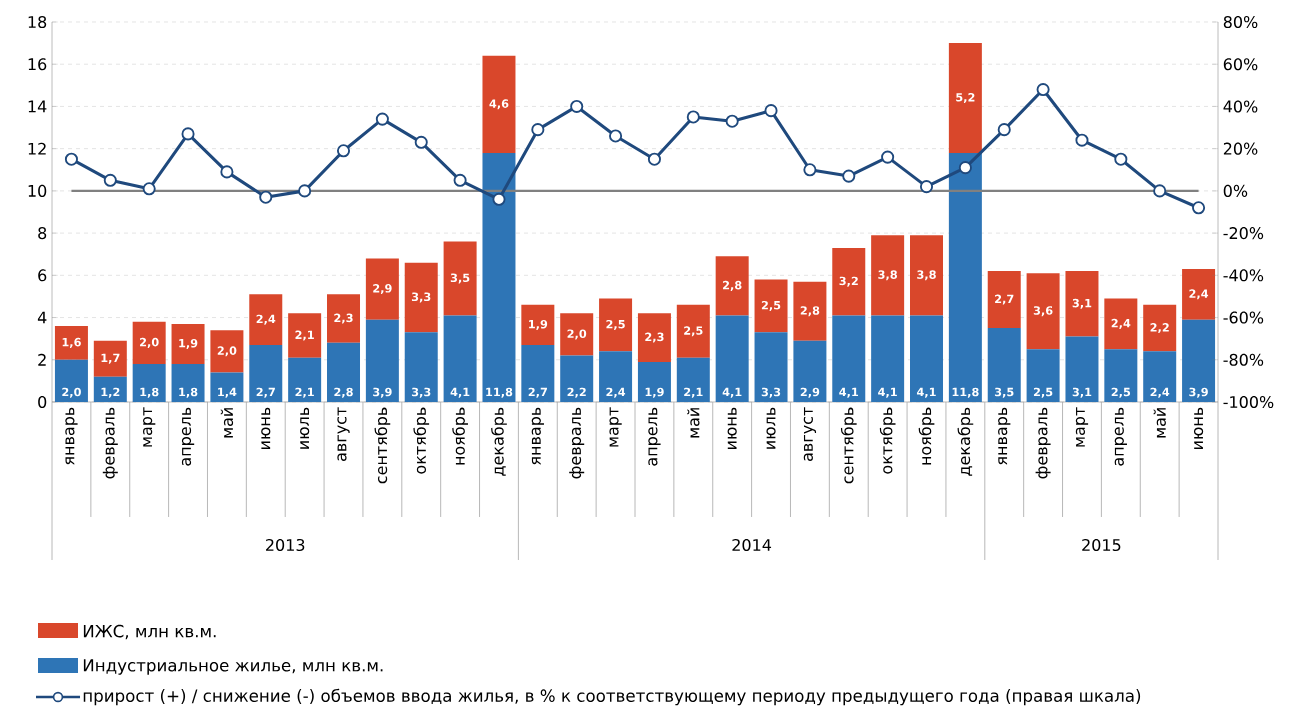  Describe the element at coordinates (848, 445) in the screenshot. I see `x-tick-label: сентябрь` at that location.